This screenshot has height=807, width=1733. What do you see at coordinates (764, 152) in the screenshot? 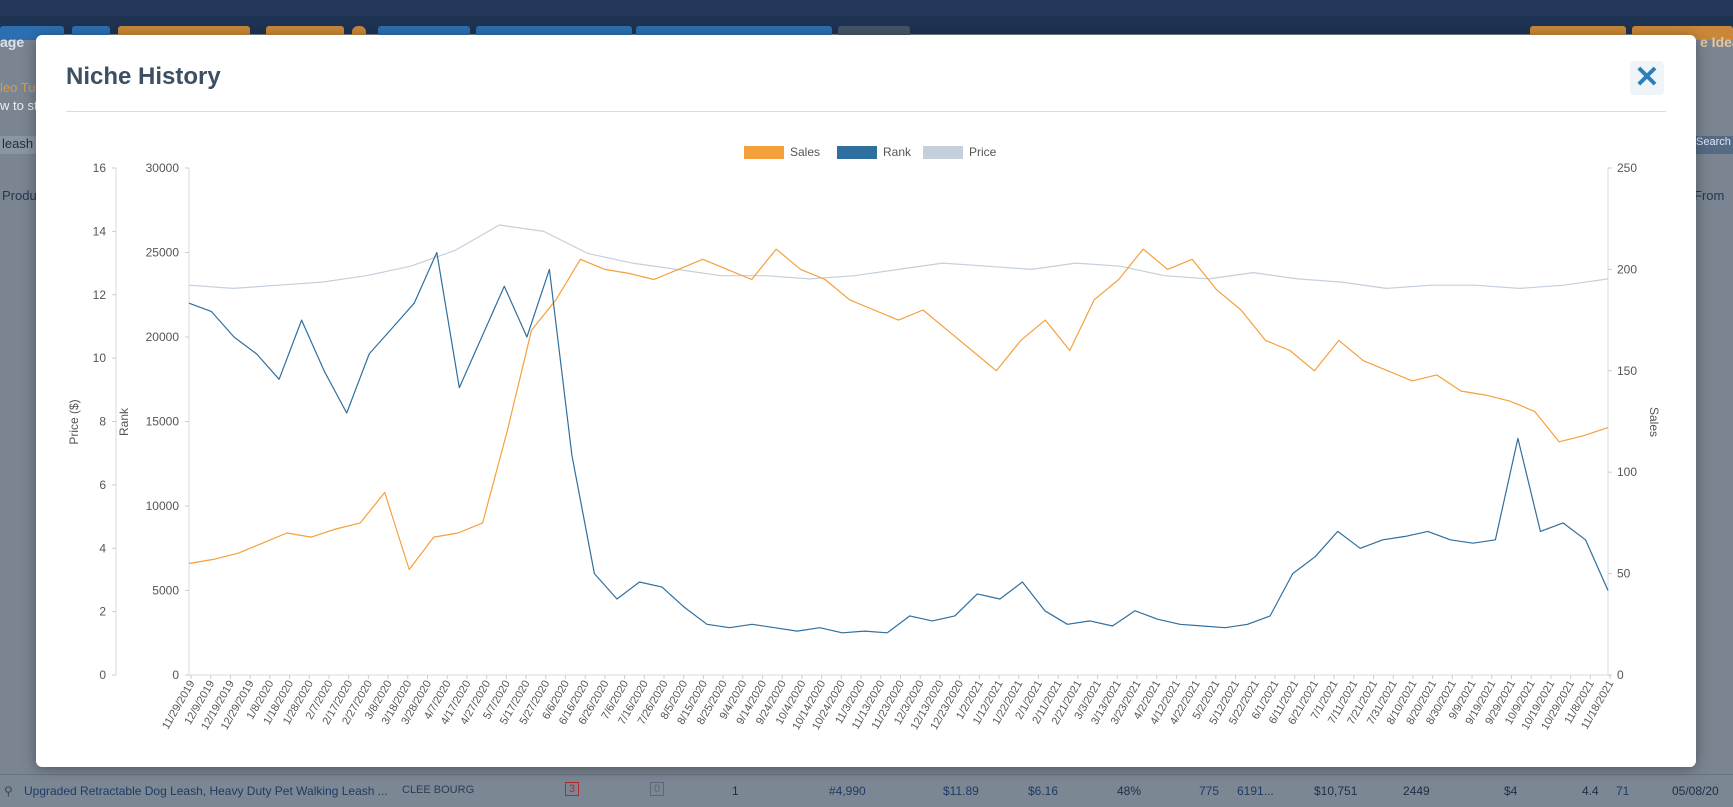
I see `legend-swatch-sales` at bounding box center [764, 152].